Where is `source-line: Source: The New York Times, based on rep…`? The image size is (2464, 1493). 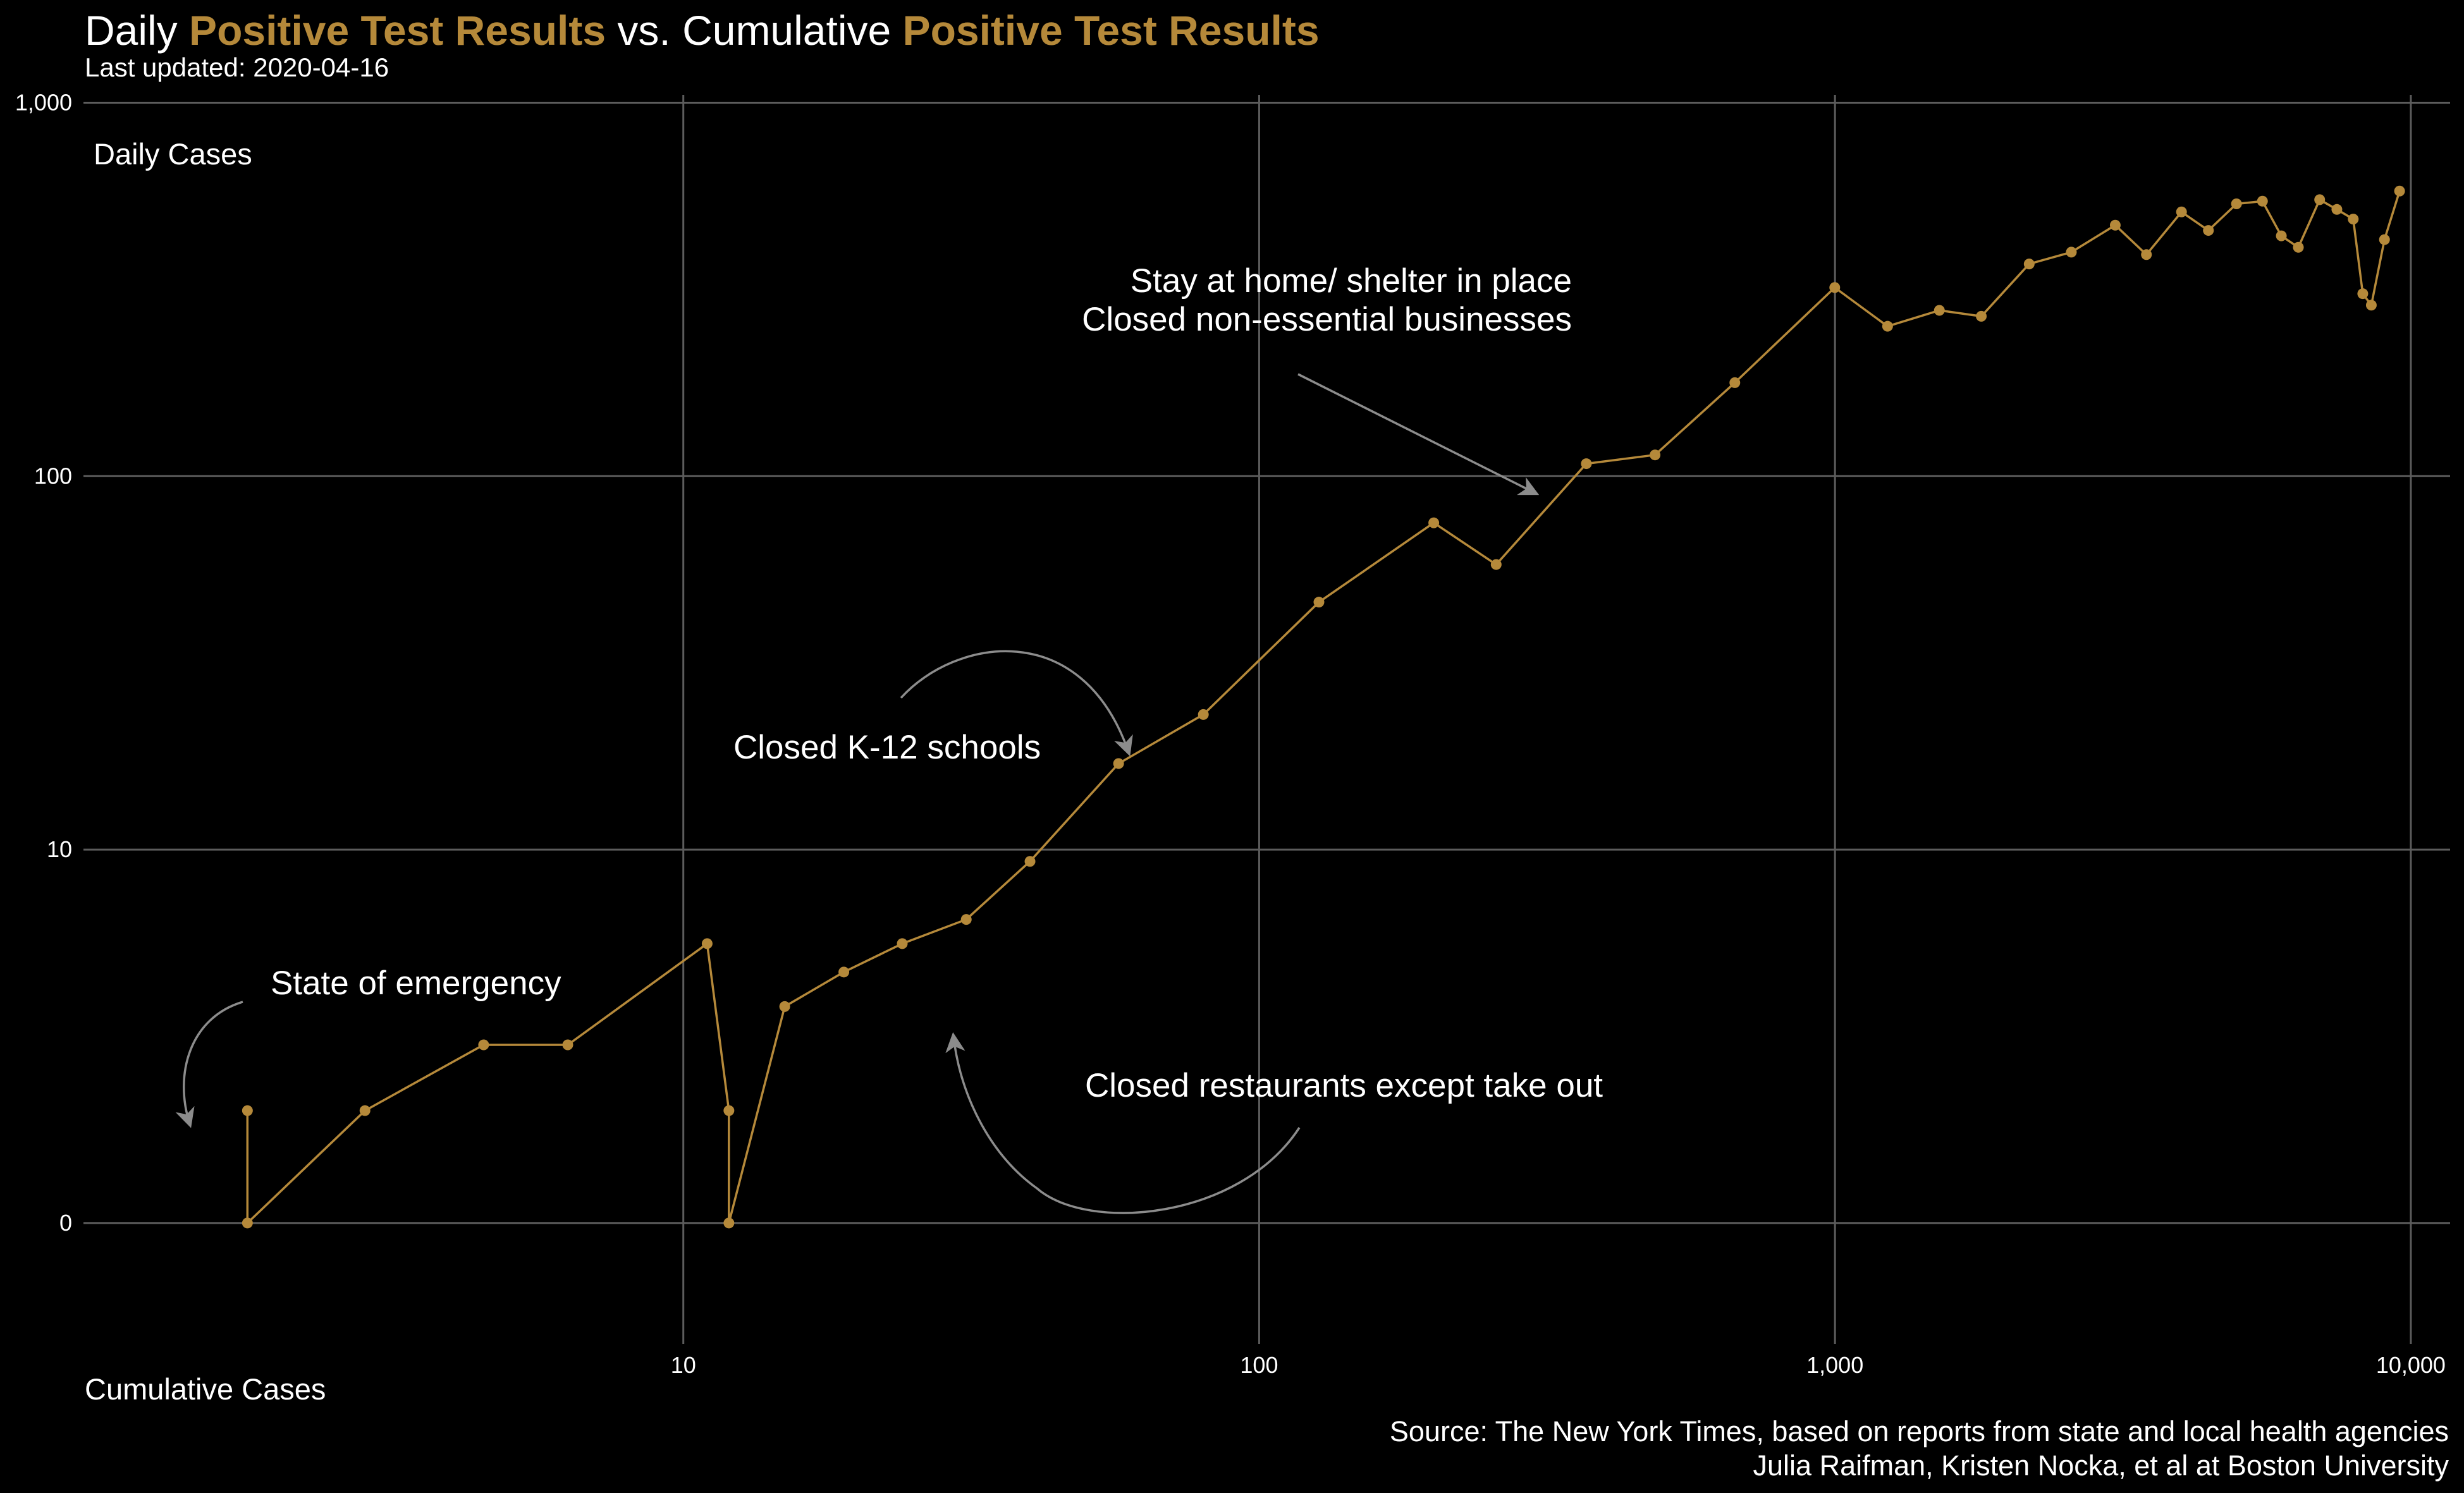
source-line: Source: The New York Times, based on rep… is located at coordinates (1919, 1431).